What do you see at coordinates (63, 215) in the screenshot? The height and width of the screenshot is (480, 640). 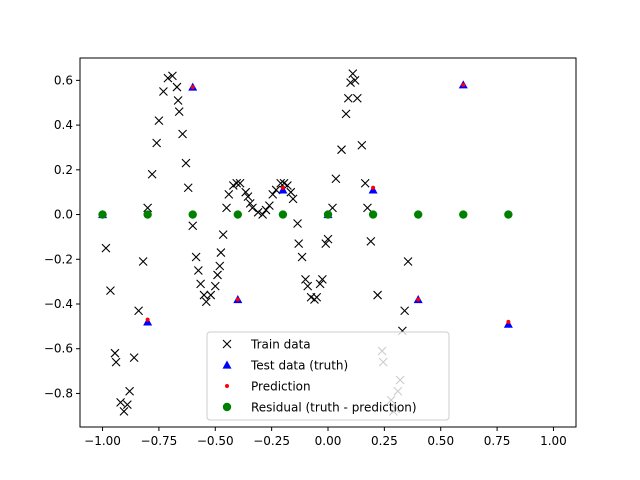 I see `y-tick-label: 0.0` at bounding box center [63, 215].